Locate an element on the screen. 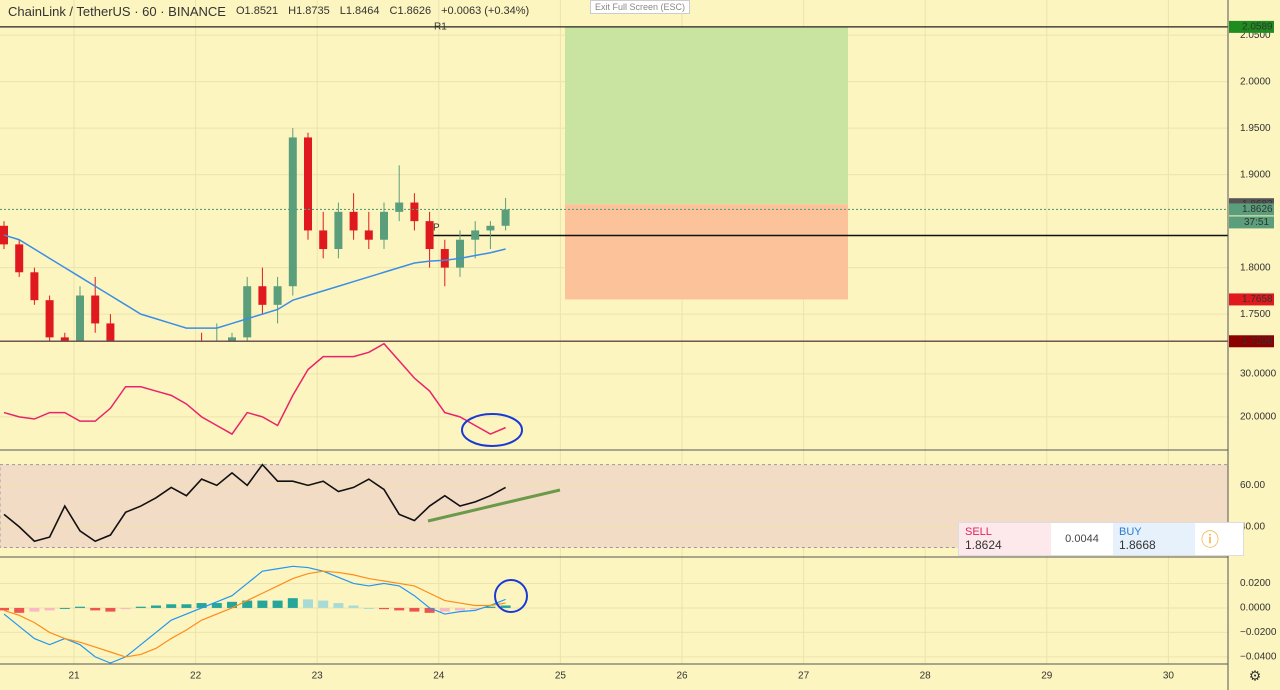  y-tick-label: 40.00 is located at coordinates (1252, 526).